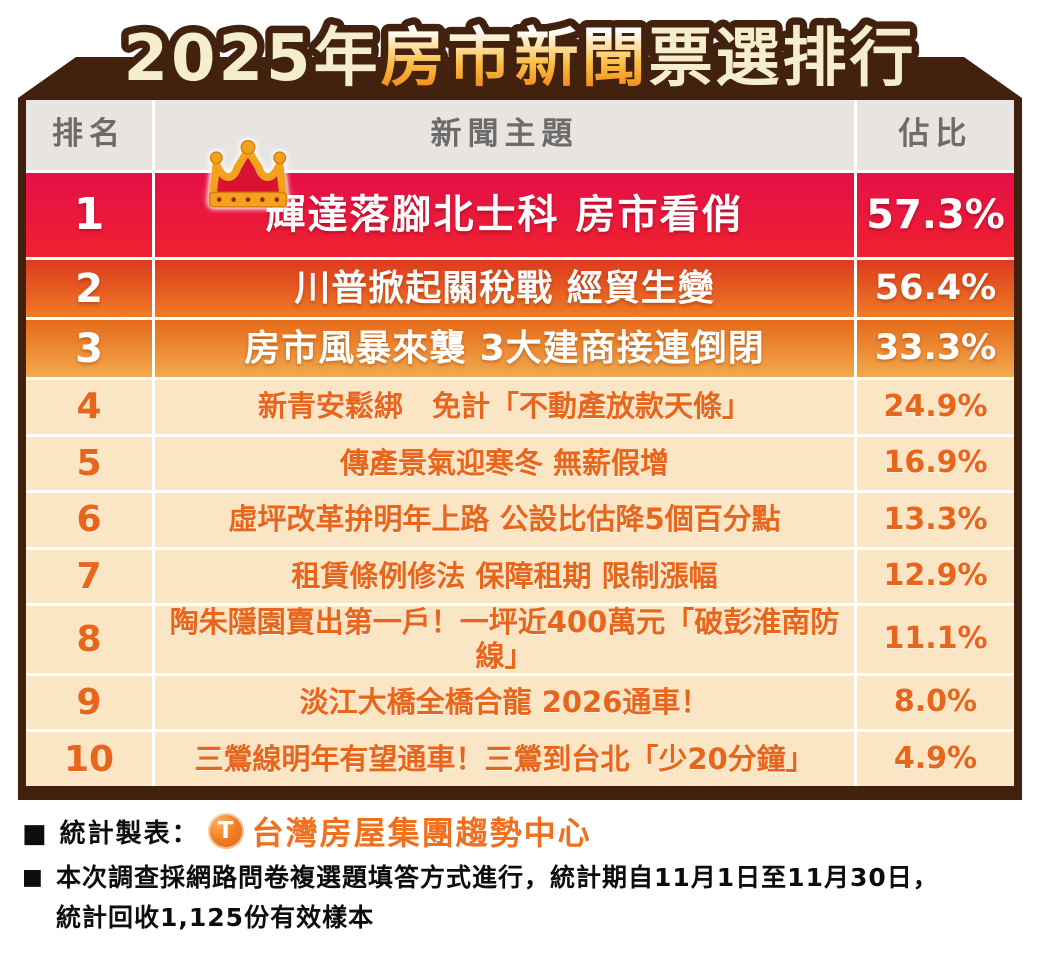  I want to click on topic-cell: 虛坪改革拚明年上路 公設比估降5個百分點, so click(504, 520).